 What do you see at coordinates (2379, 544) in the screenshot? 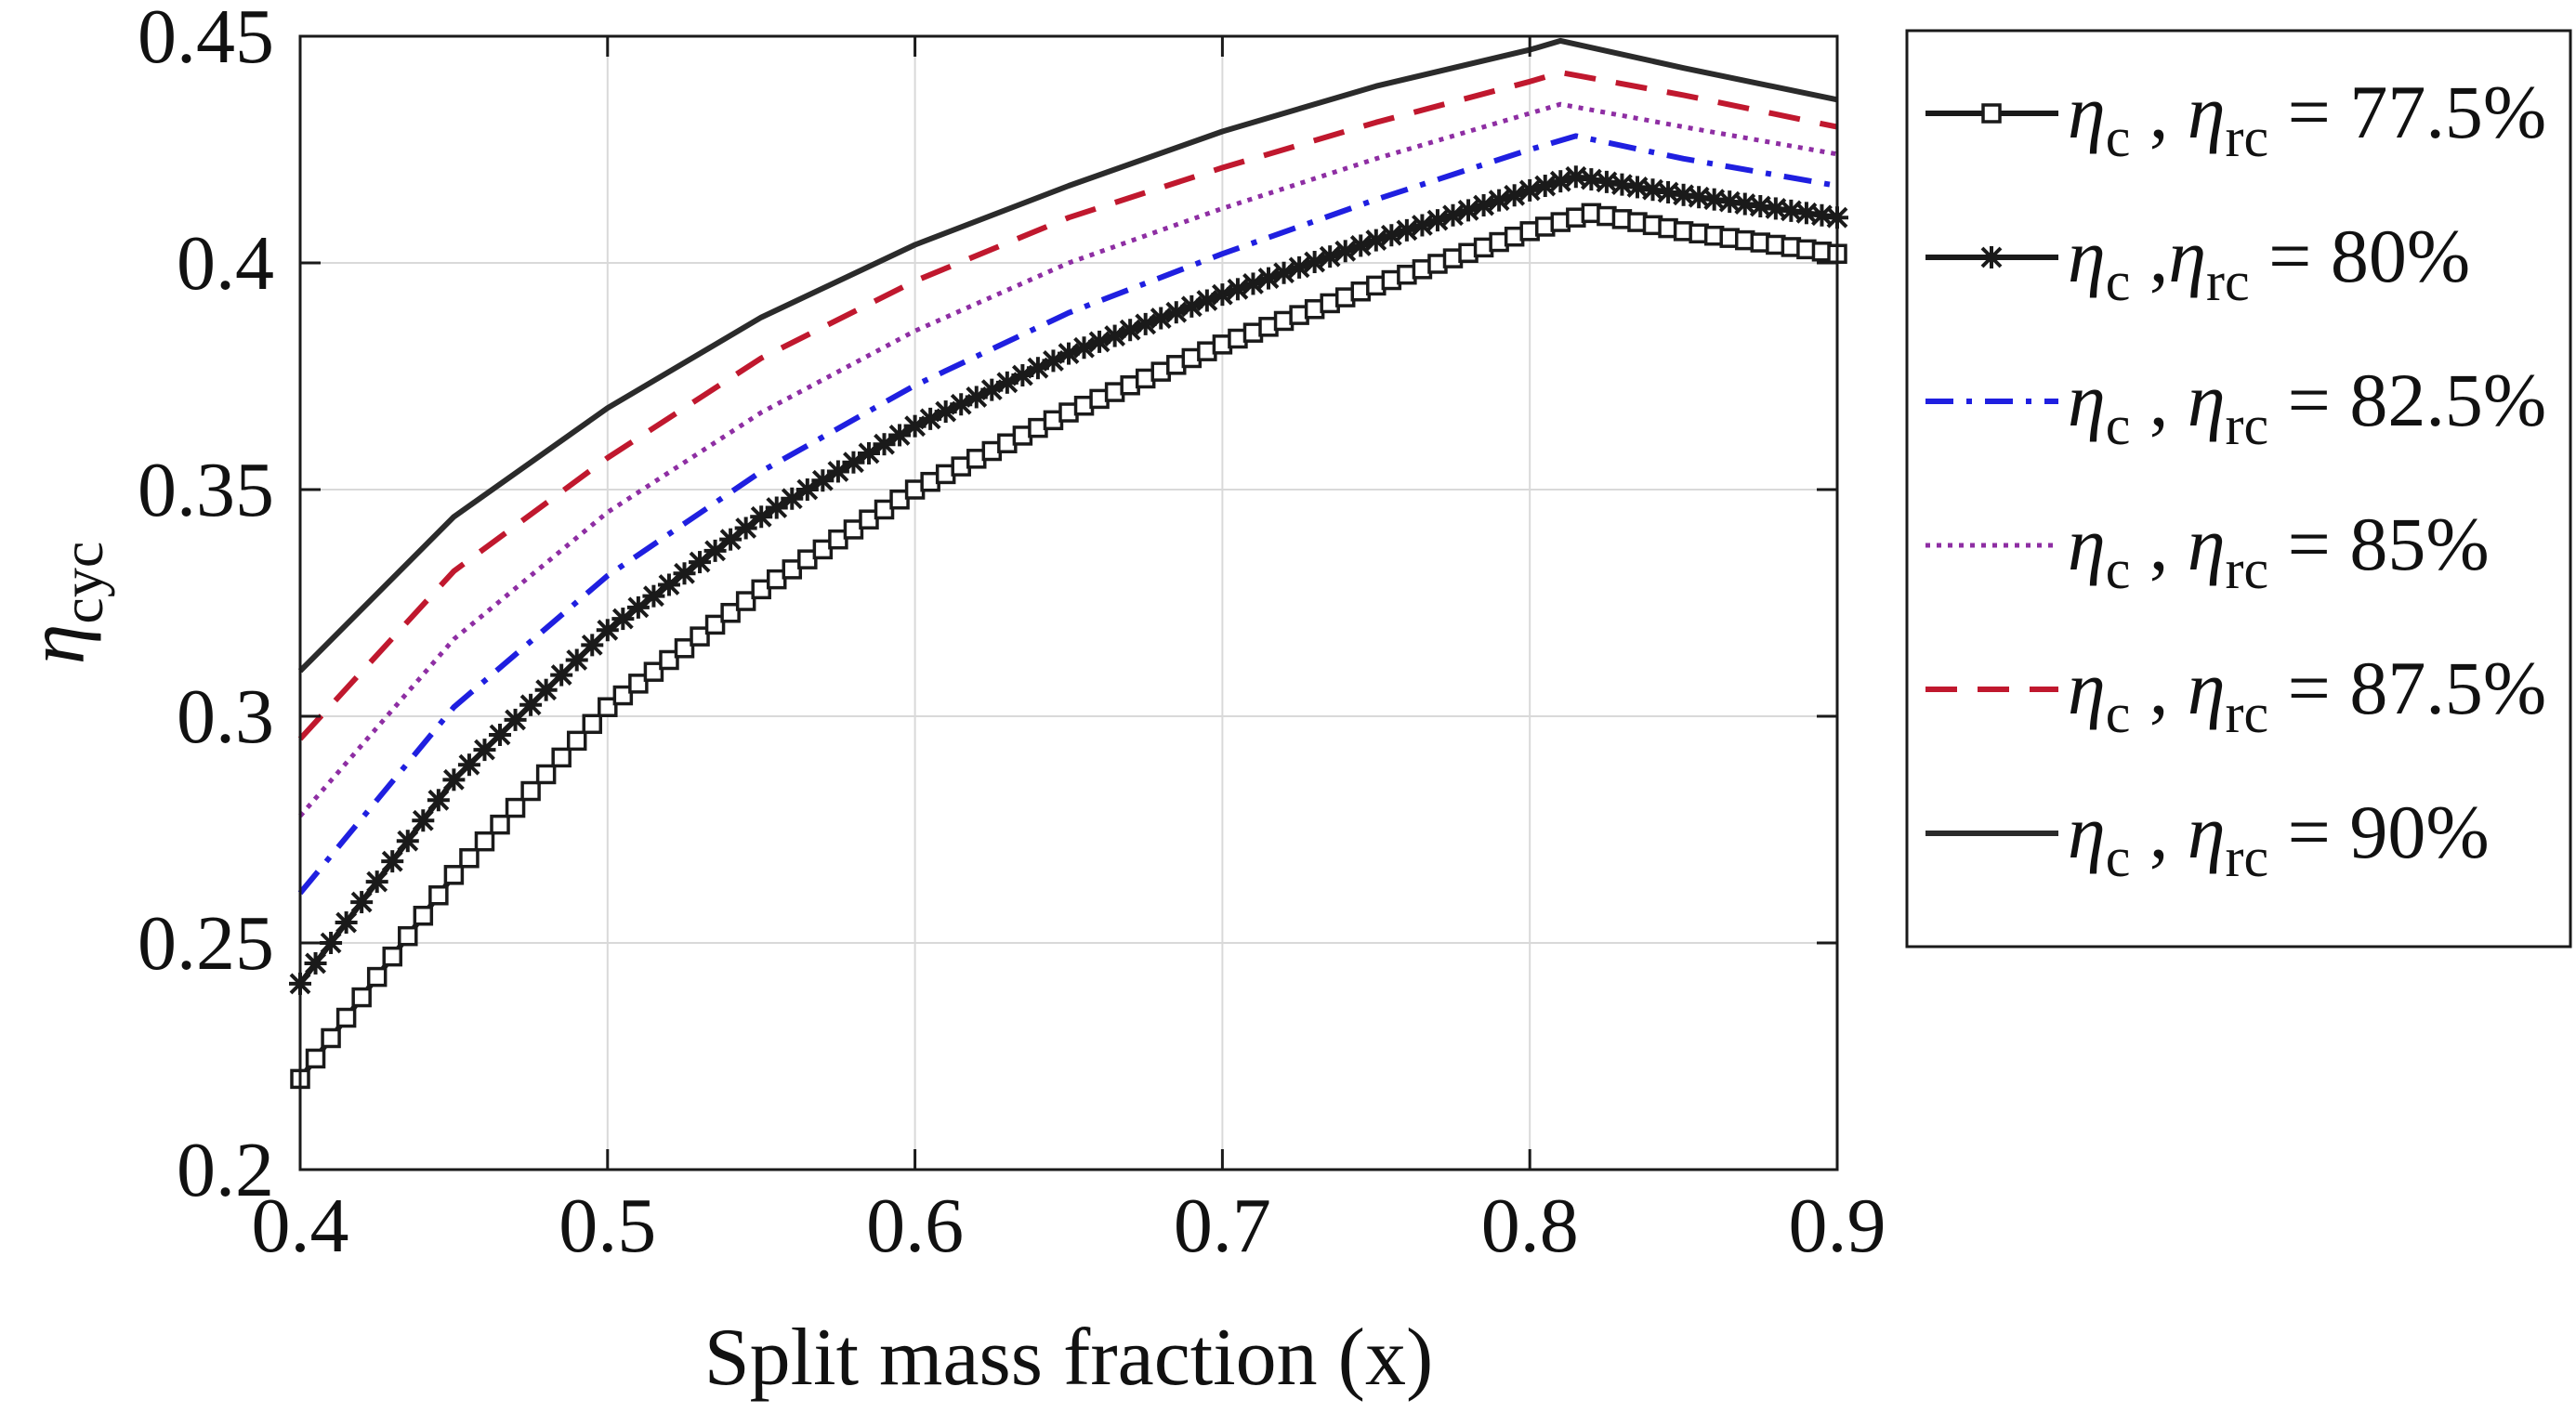
I see `legend-value: = 85%` at bounding box center [2379, 544].